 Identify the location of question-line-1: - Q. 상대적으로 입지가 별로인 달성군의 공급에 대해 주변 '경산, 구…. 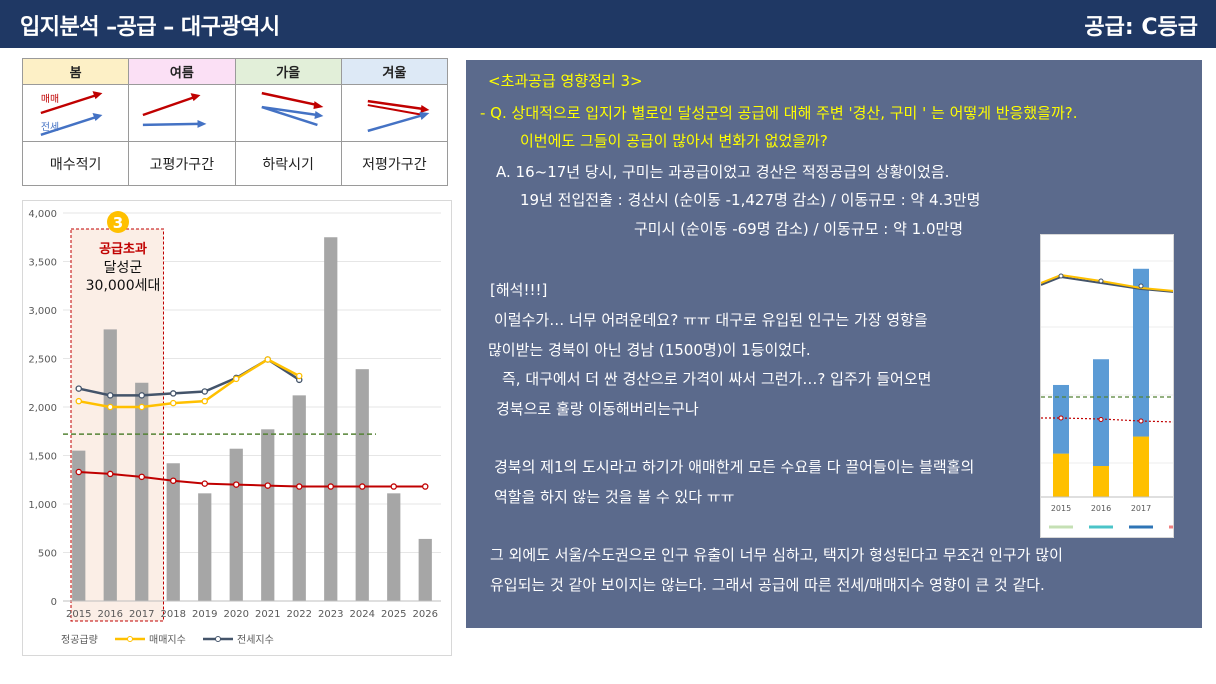
(779, 113).